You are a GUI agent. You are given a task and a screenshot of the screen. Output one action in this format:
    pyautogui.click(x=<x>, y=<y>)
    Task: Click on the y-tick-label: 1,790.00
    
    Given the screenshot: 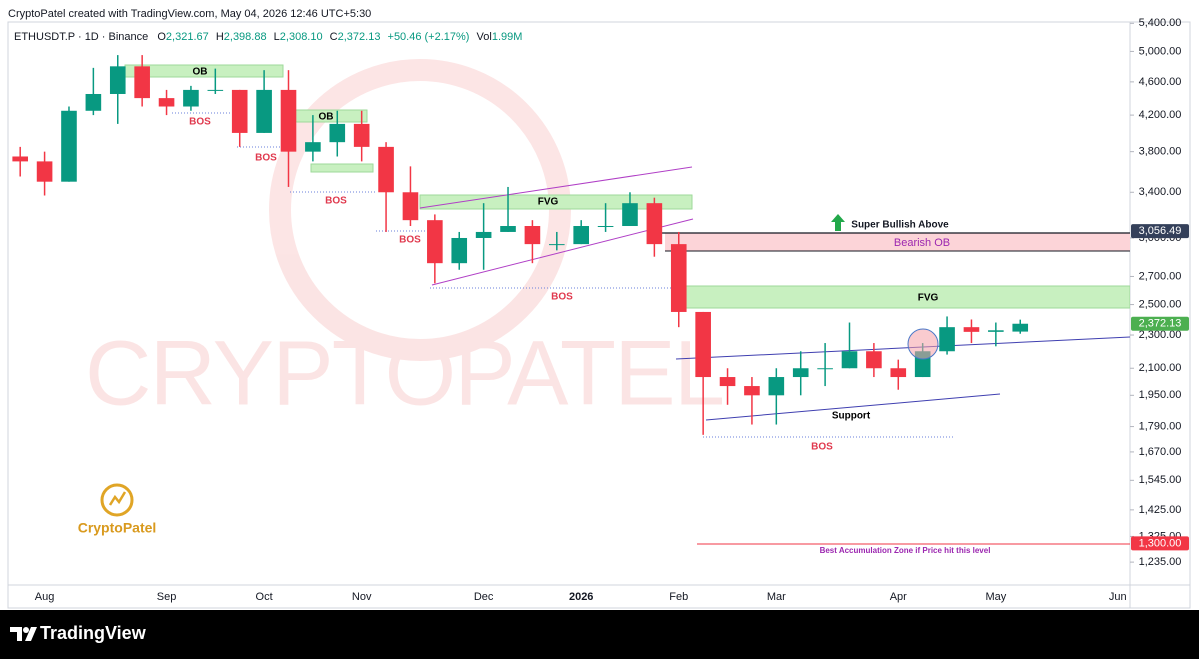 What is the action you would take?
    pyautogui.click(x=1160, y=426)
    